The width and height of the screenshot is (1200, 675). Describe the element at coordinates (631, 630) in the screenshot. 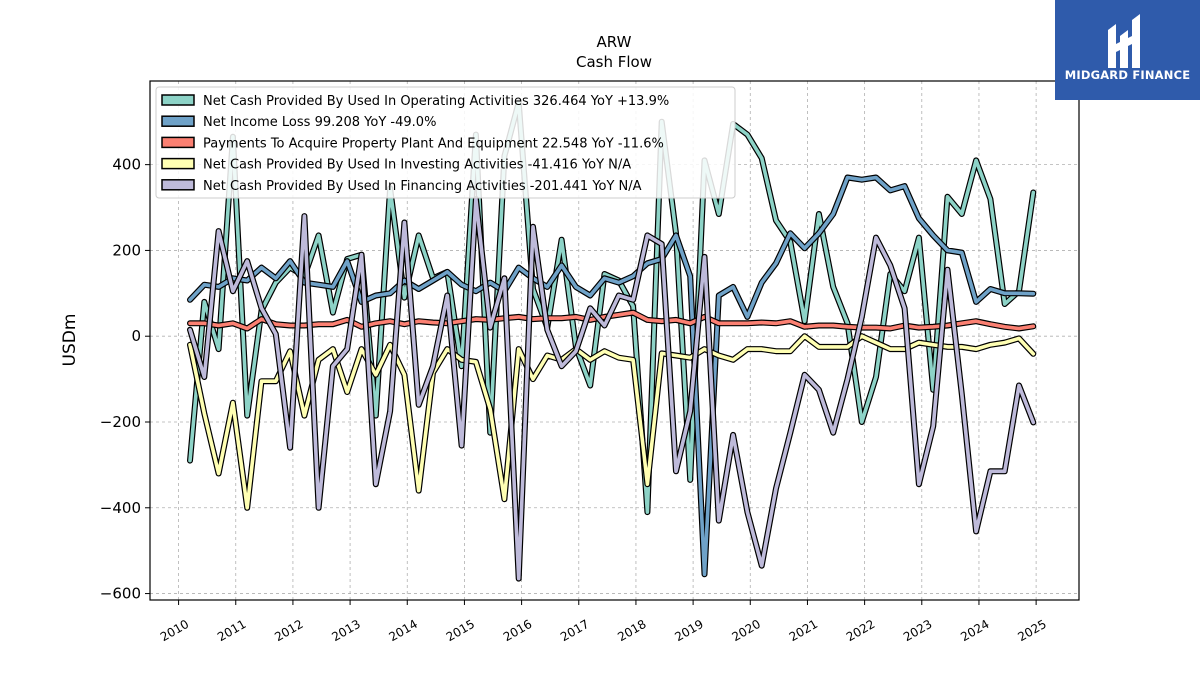

I see `x-tick-label: 2018` at that location.